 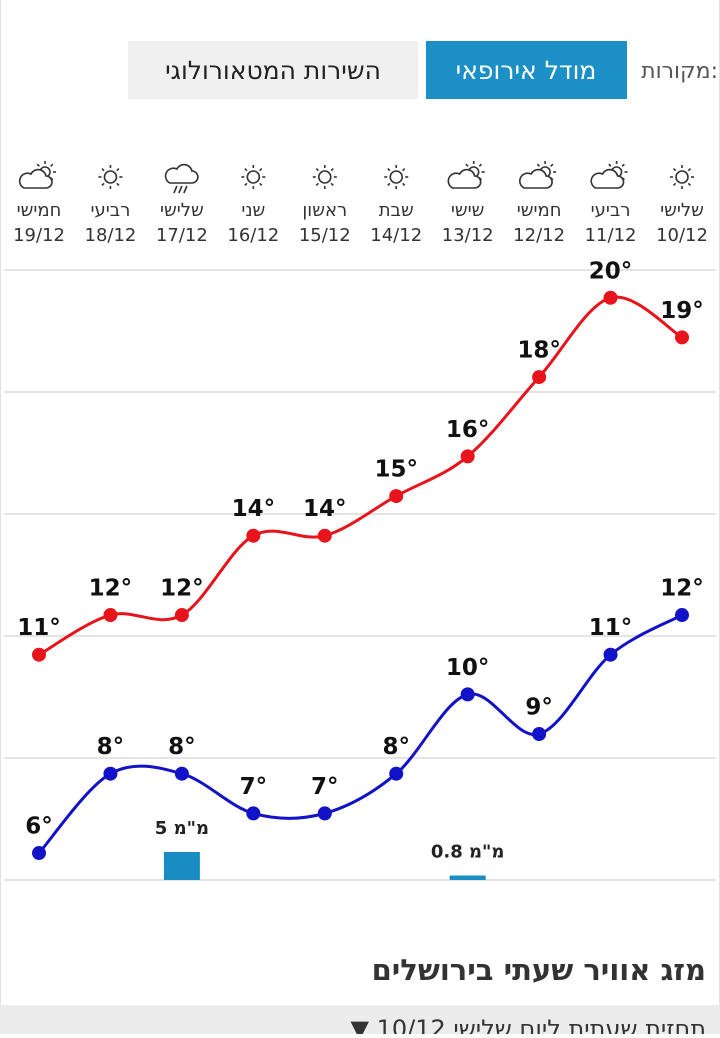 What do you see at coordinates (468, 235) in the screenshot?
I see `date-label: 13/12` at bounding box center [468, 235].